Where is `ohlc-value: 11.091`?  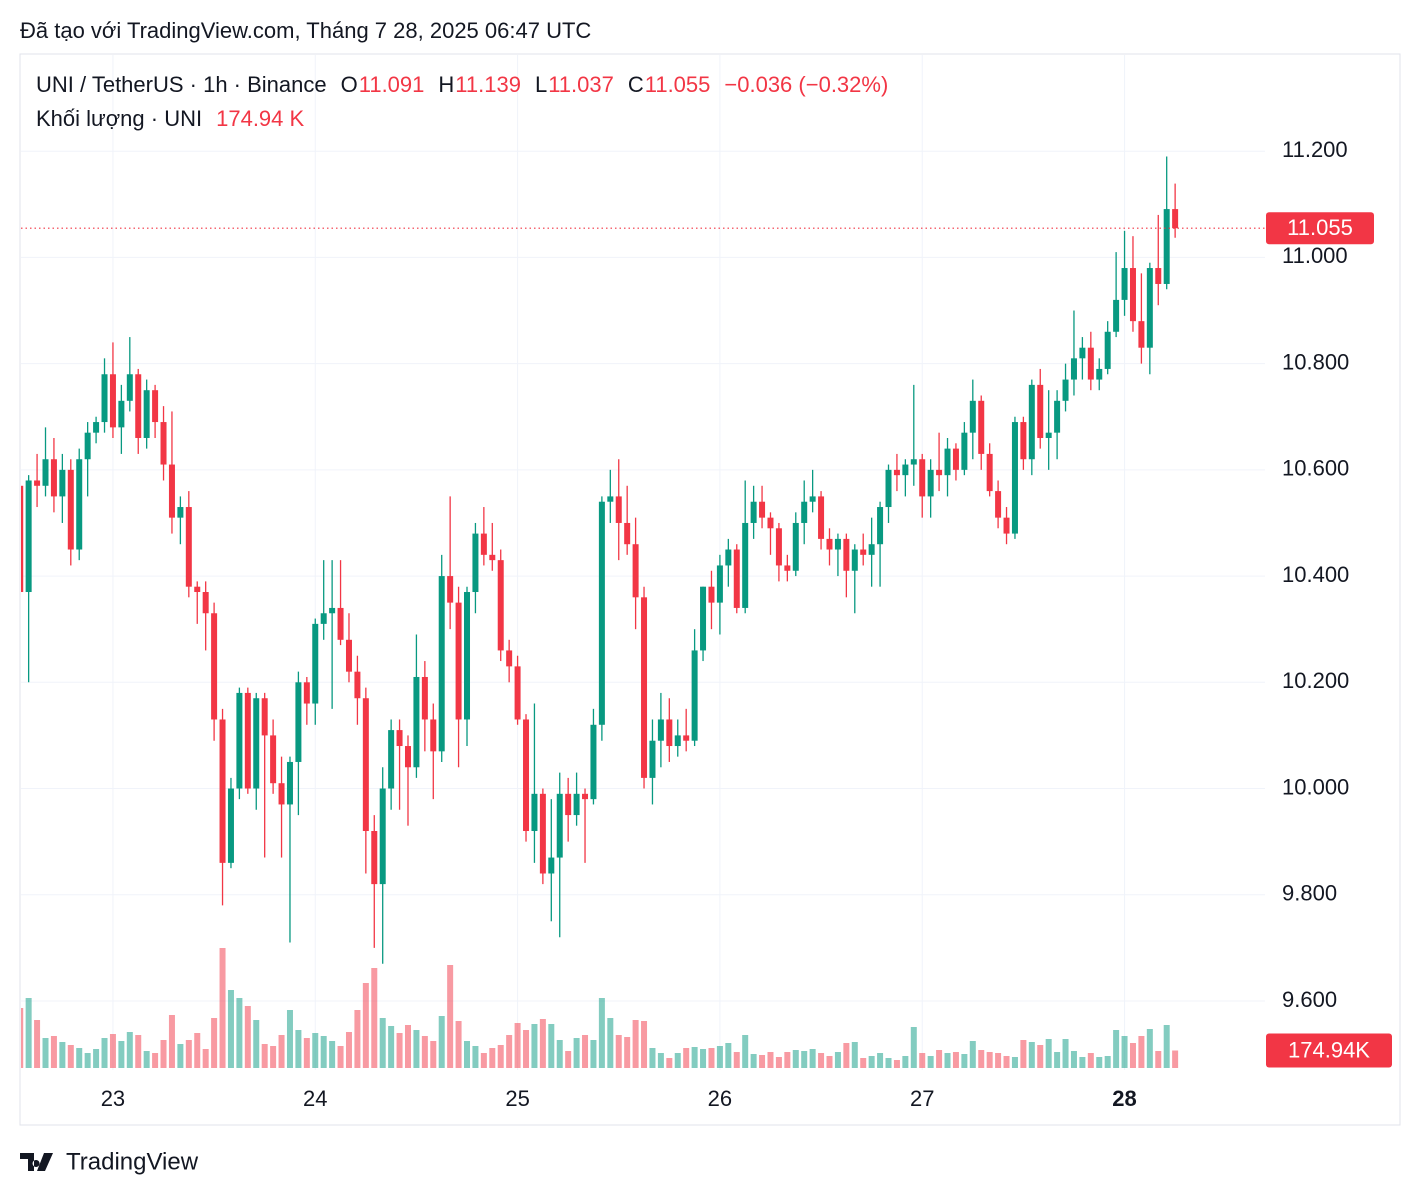
ohlc-value: 11.091 is located at coordinates (392, 84).